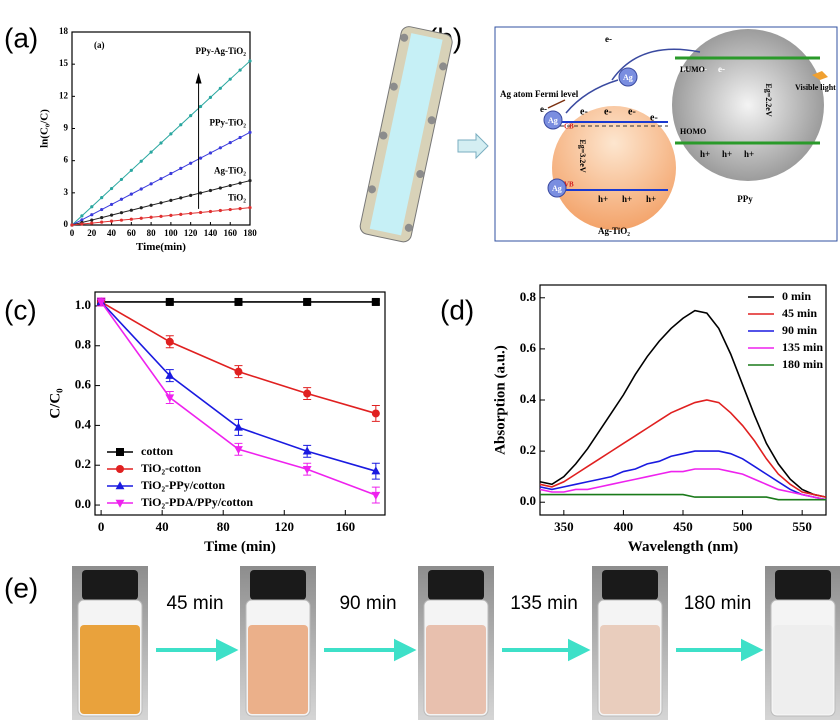 This screenshot has height=720, width=840. I want to click on x-tick-label: 80, so click(152, 233).